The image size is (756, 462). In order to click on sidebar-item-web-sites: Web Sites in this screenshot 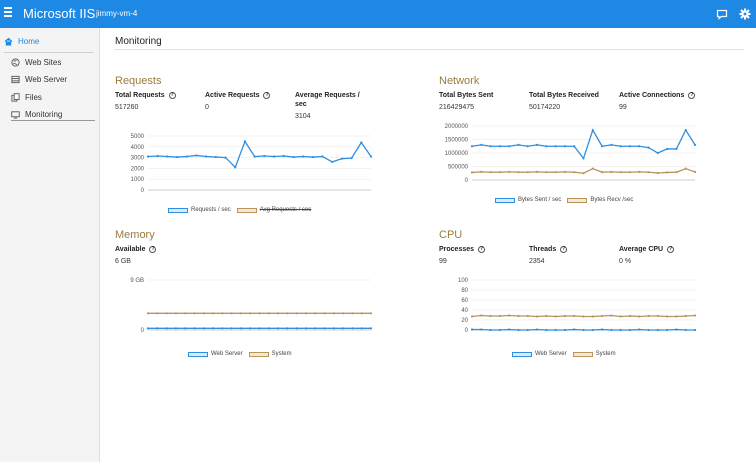, I will do `click(36, 62)`.